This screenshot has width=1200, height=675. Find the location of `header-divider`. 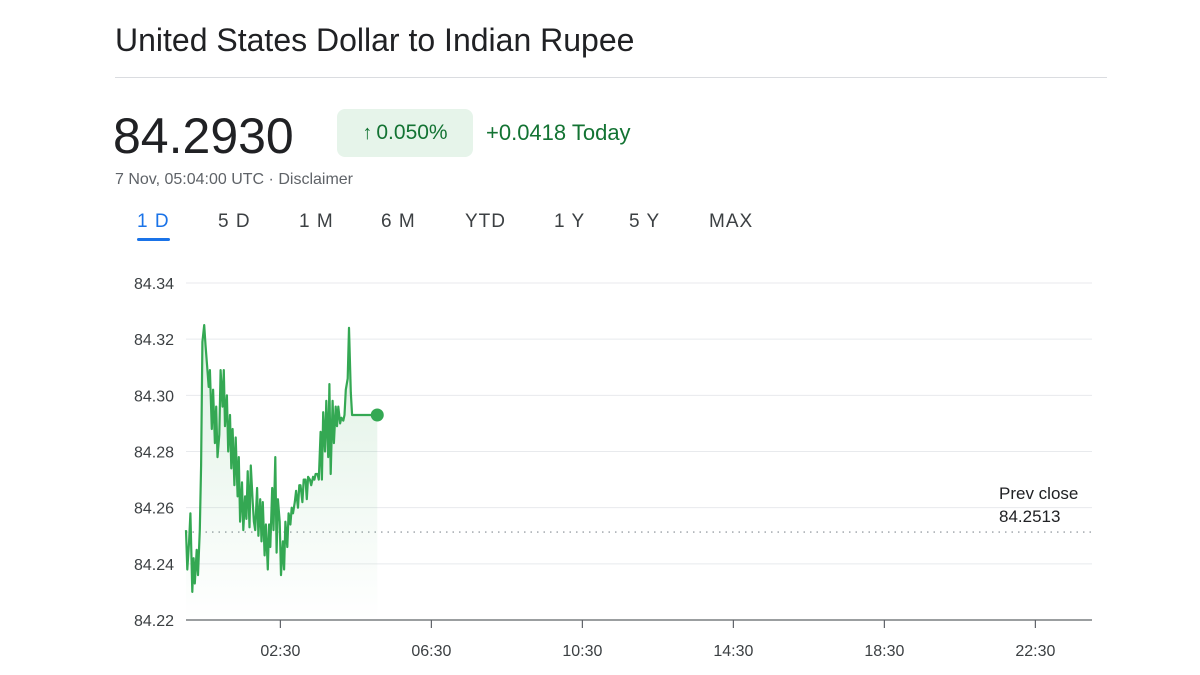

header-divider is located at coordinates (611, 77).